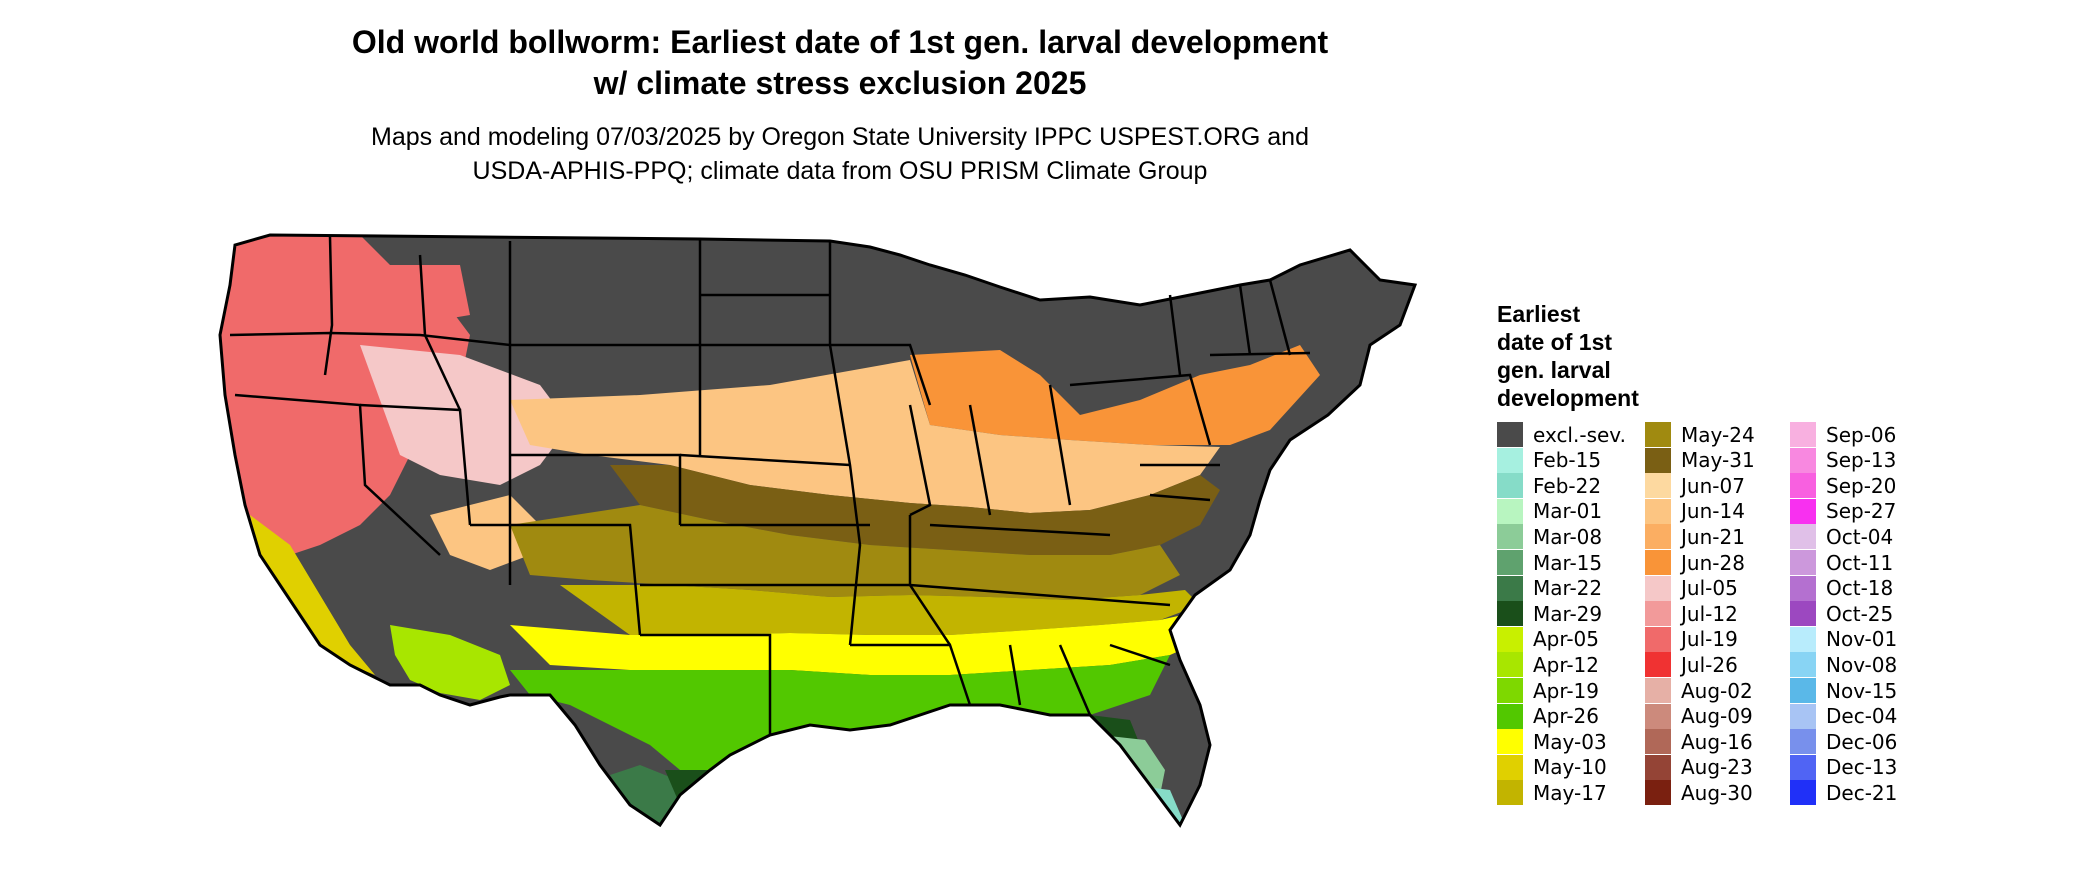 Image resolution: width=2100 pixels, height=892 pixels. Describe the element at coordinates (1843, 665) in the screenshot. I see `legend-item: Nov-08` at that location.